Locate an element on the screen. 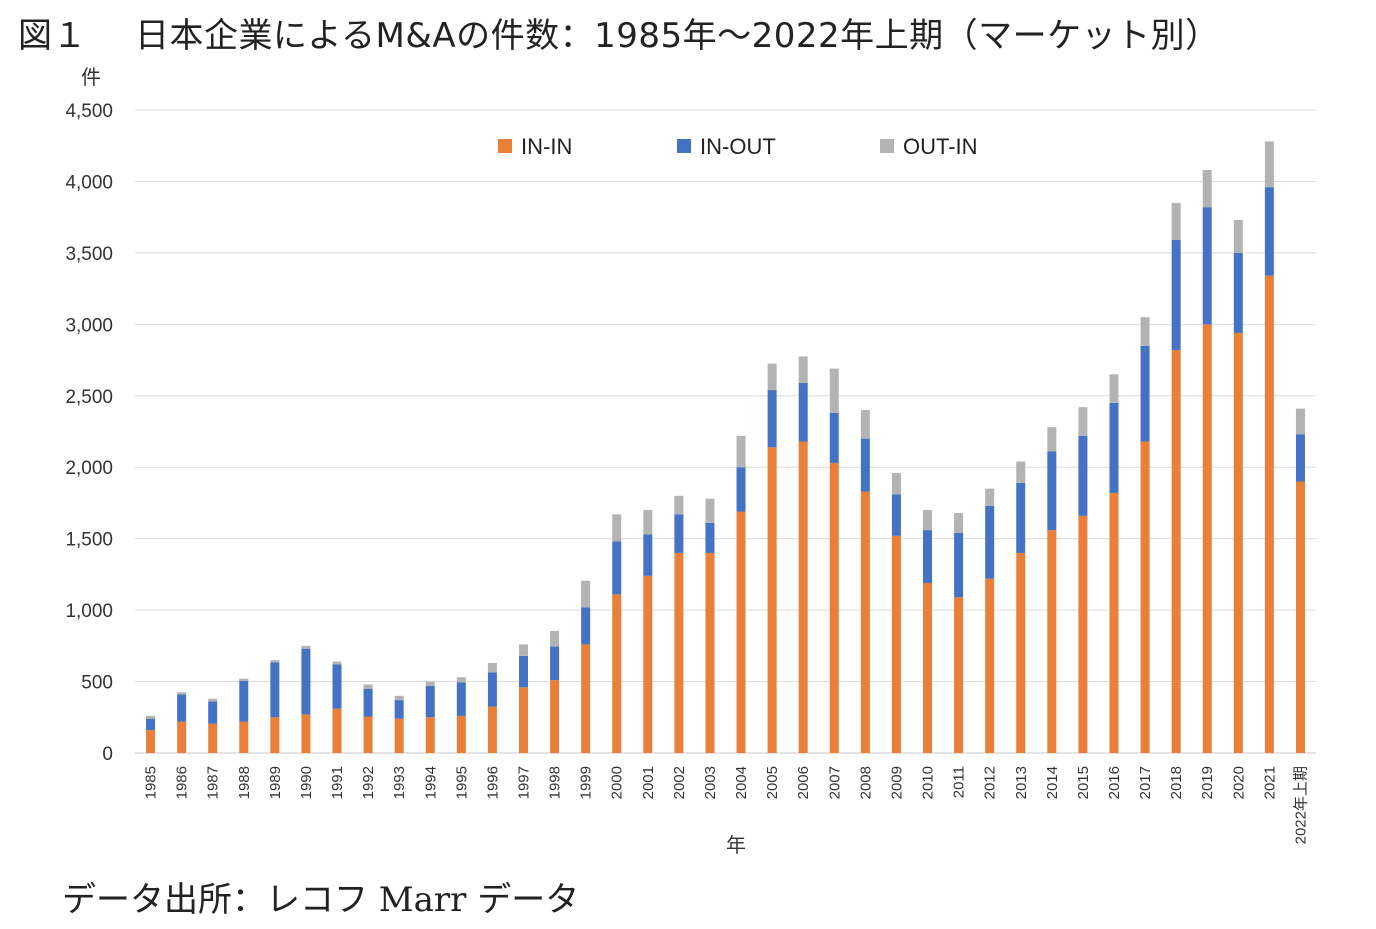  x-tick-label: 2006 is located at coordinates (803, 782).